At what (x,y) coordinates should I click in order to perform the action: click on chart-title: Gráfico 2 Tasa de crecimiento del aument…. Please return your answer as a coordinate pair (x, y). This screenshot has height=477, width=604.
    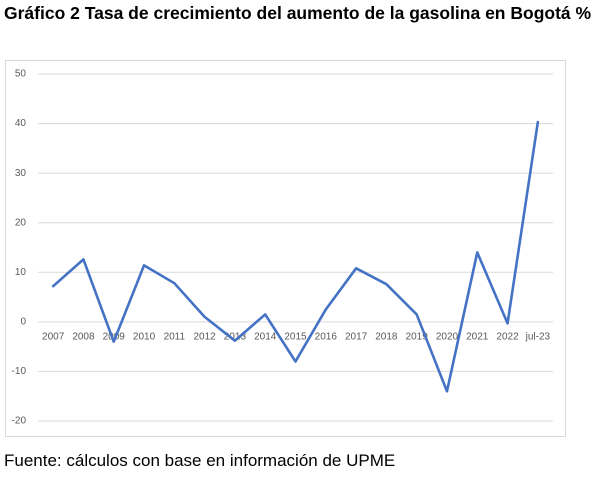
    Looking at the image, I should click on (298, 13).